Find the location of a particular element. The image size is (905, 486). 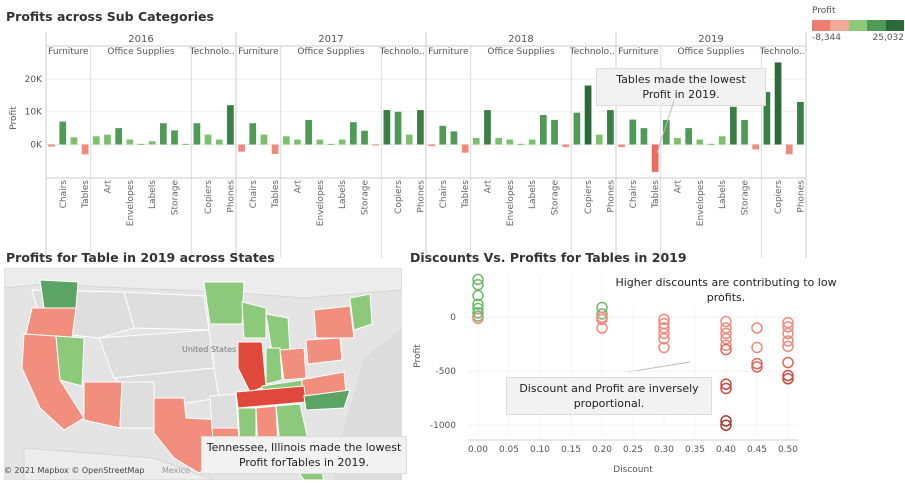

x-tick-label: 0.30 is located at coordinates (664, 450).